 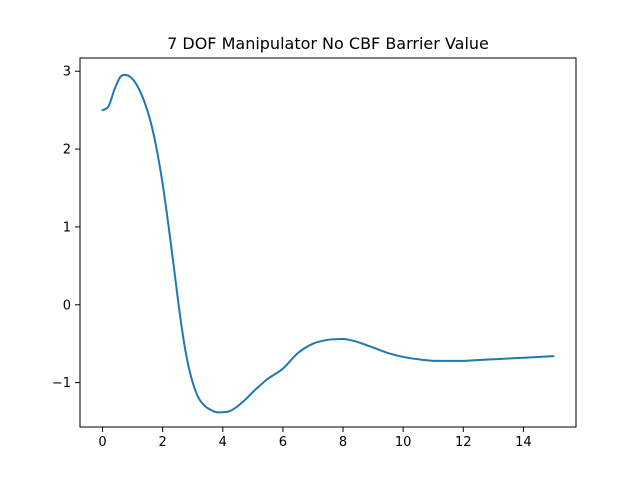 I want to click on y-tick-label: 3, so click(x=67, y=72).